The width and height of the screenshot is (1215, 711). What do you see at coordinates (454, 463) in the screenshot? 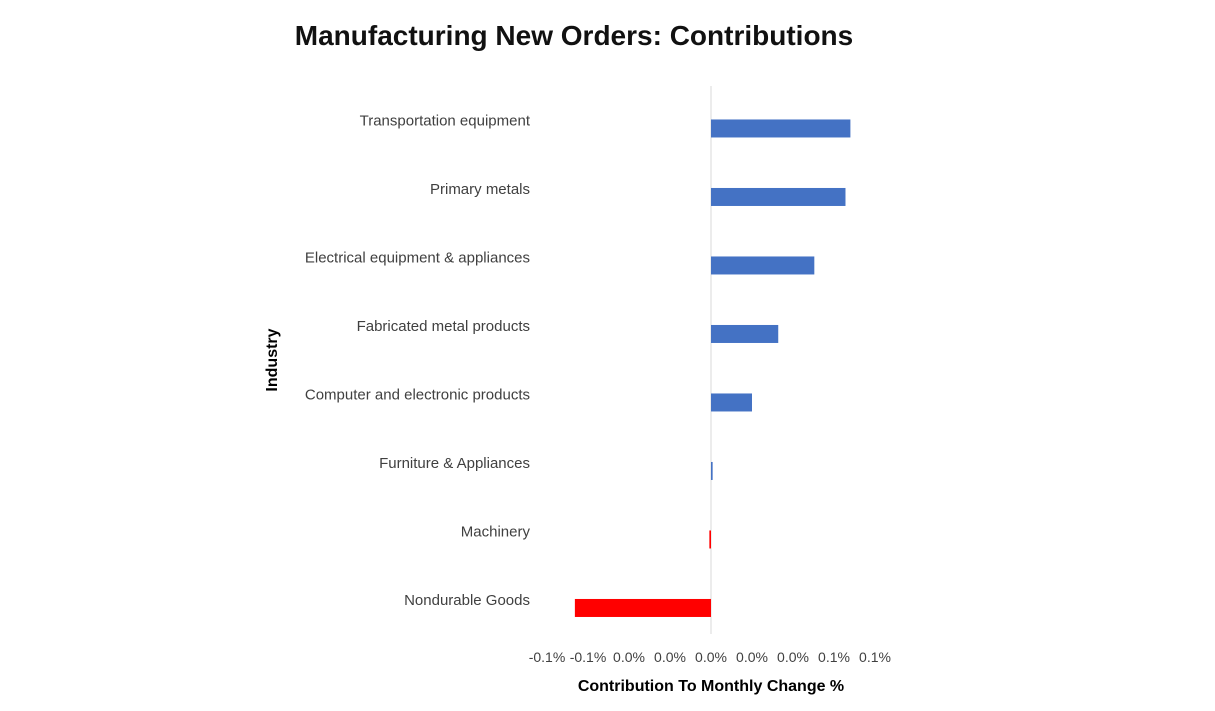
I see `category-label: Furniture & Appliances` at bounding box center [454, 463].